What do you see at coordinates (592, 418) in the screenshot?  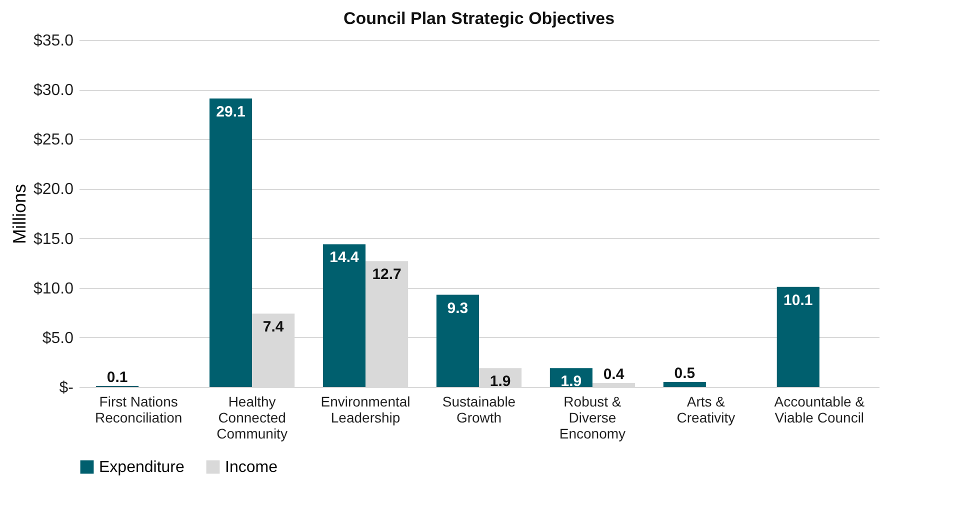 I see `x-tick-label: Robust & Diverse Enconomy` at bounding box center [592, 418].